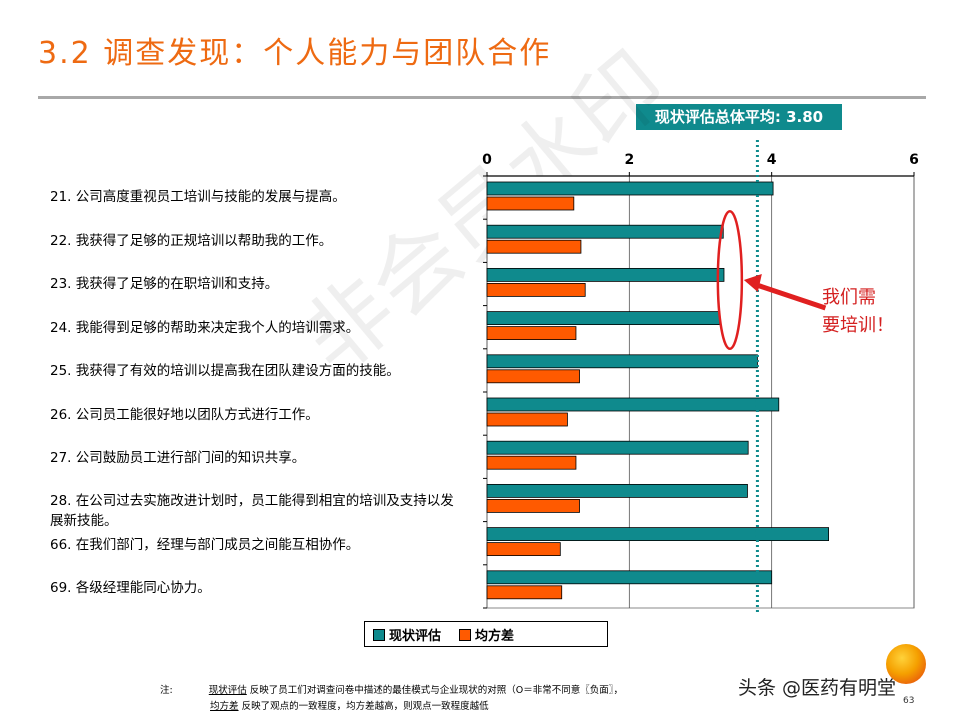 The height and width of the screenshot is (720, 960). Describe the element at coordinates (465, 635) in the screenshot. I see `legend-swatch-stddev` at that location.